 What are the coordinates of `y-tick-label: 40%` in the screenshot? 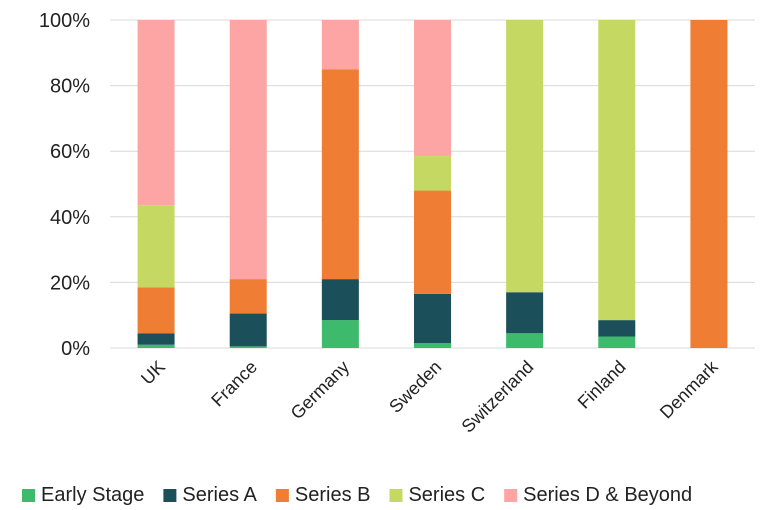 It's located at (70, 218).